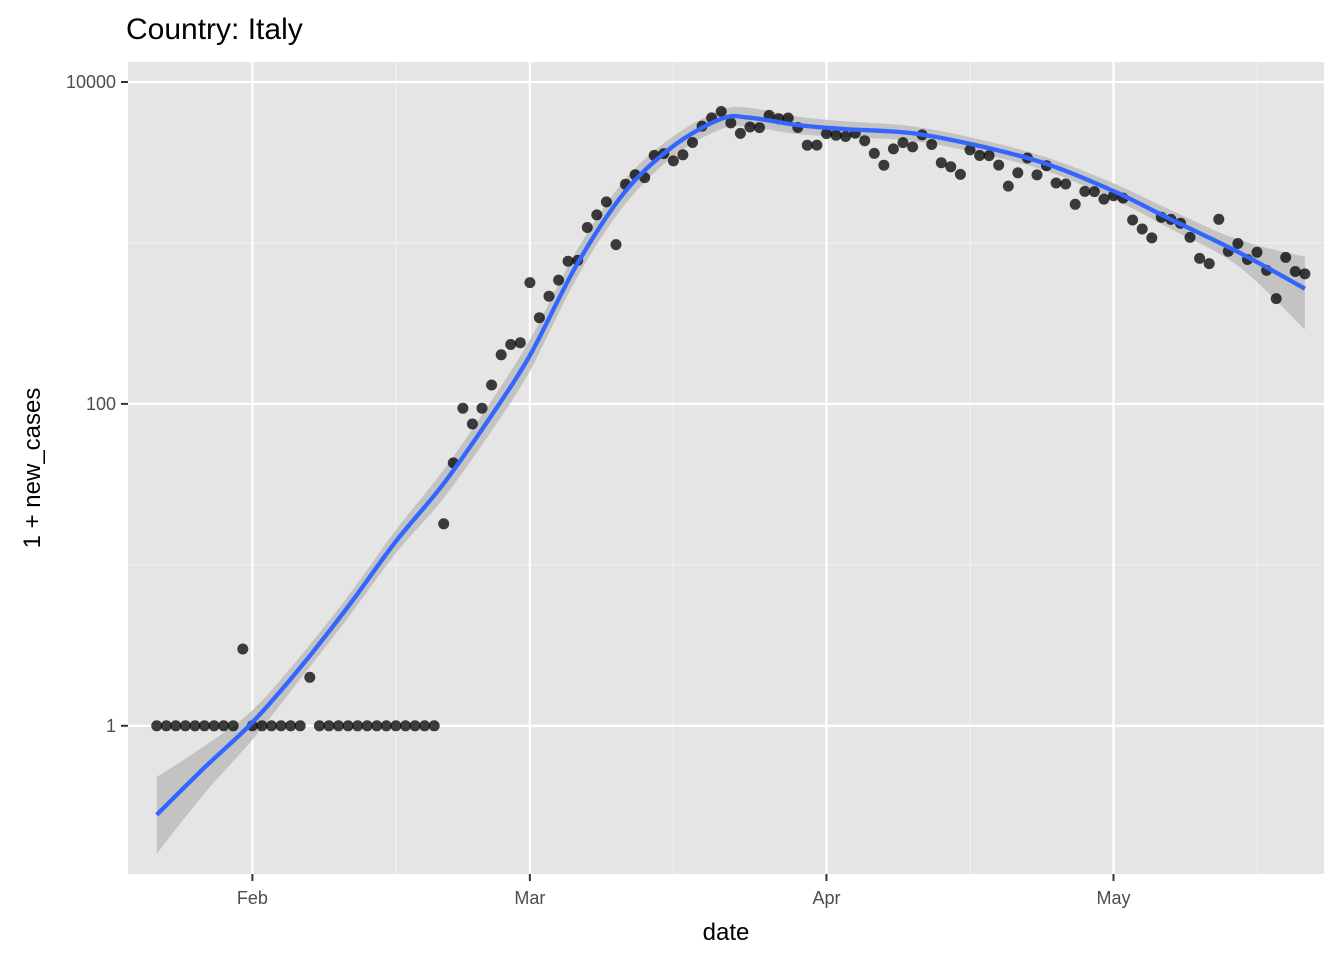 The width and height of the screenshot is (1344, 960). Describe the element at coordinates (111, 726) in the screenshot. I see `y-tick-label: 1` at that location.